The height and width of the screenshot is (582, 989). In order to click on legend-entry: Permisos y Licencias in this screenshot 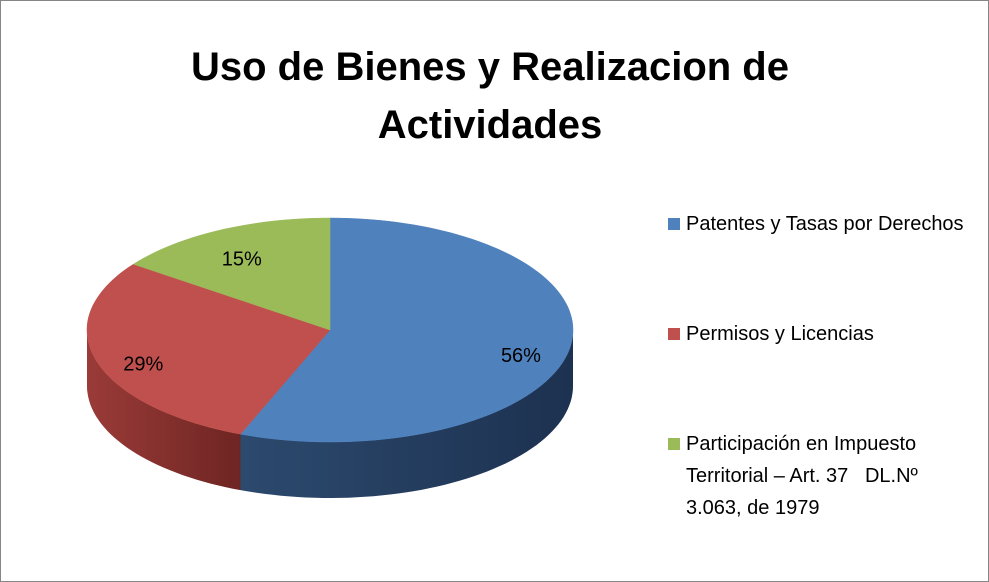, I will do `click(821, 334)`.